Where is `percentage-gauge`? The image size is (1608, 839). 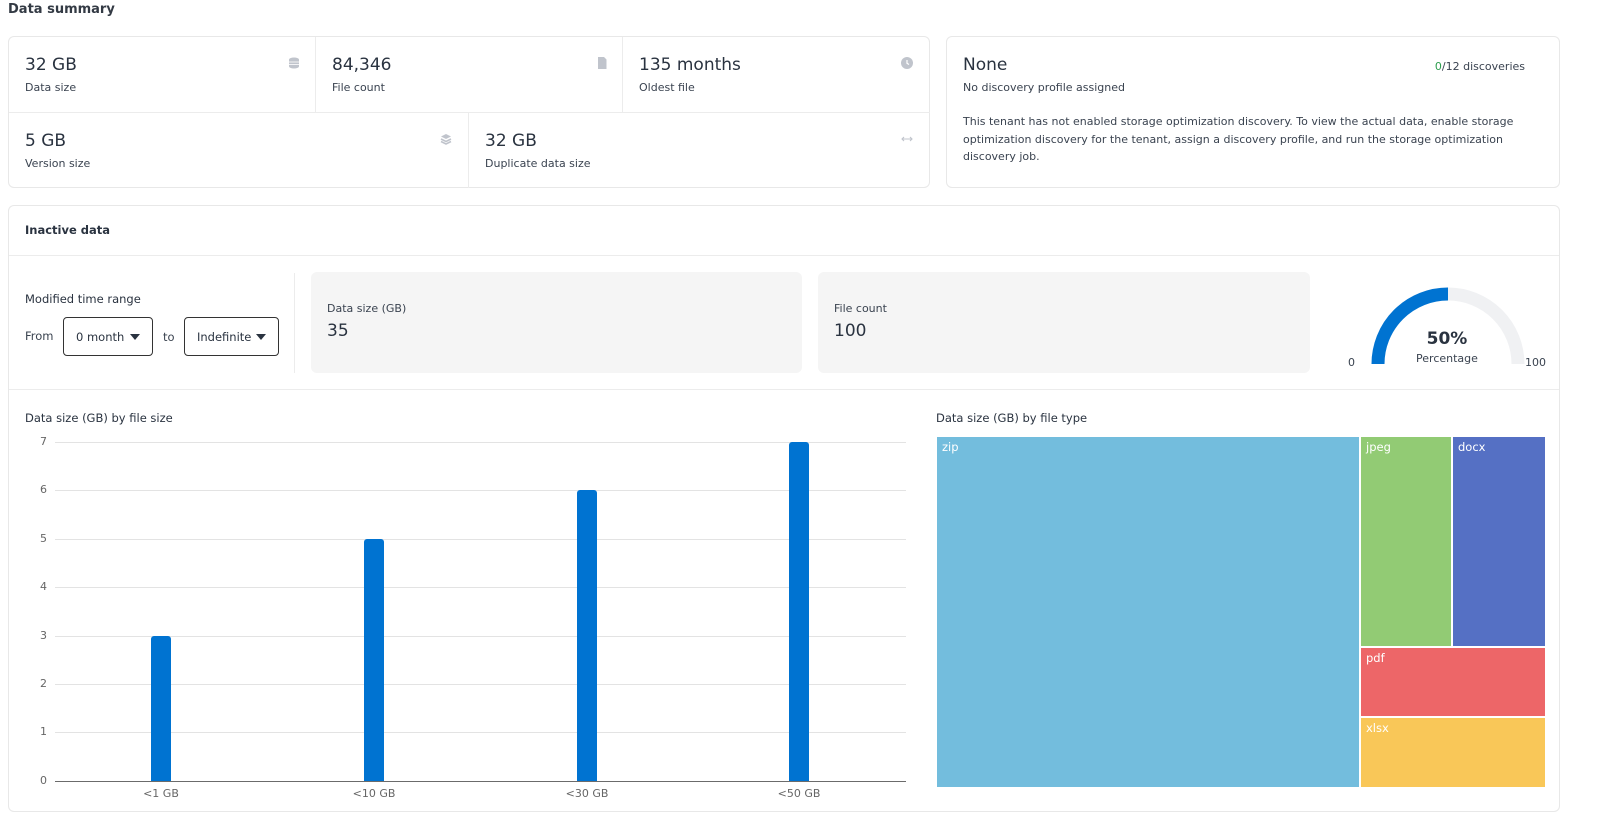 percentage-gauge is located at coordinates (1448, 326).